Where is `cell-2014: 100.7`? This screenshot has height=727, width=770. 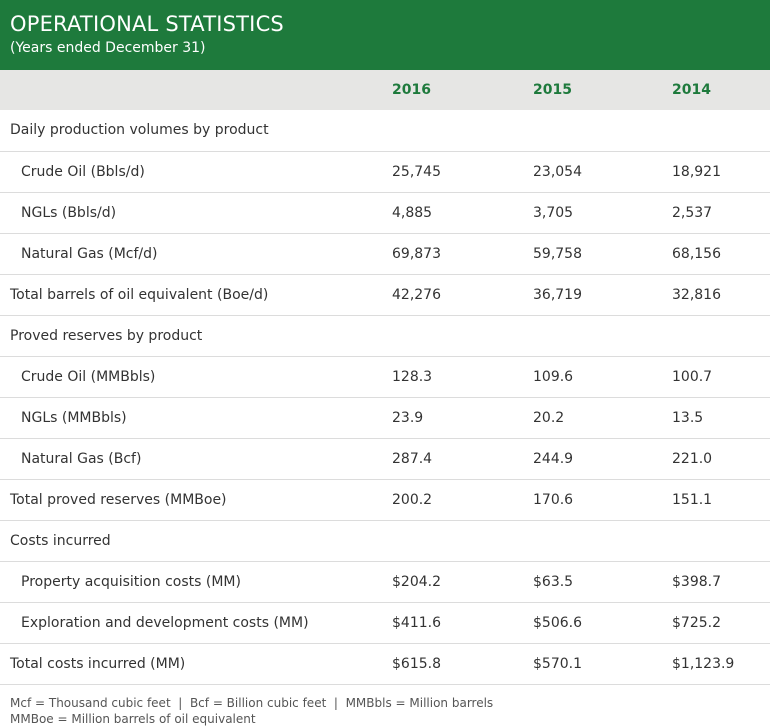 cell-2014: 100.7 is located at coordinates (715, 377).